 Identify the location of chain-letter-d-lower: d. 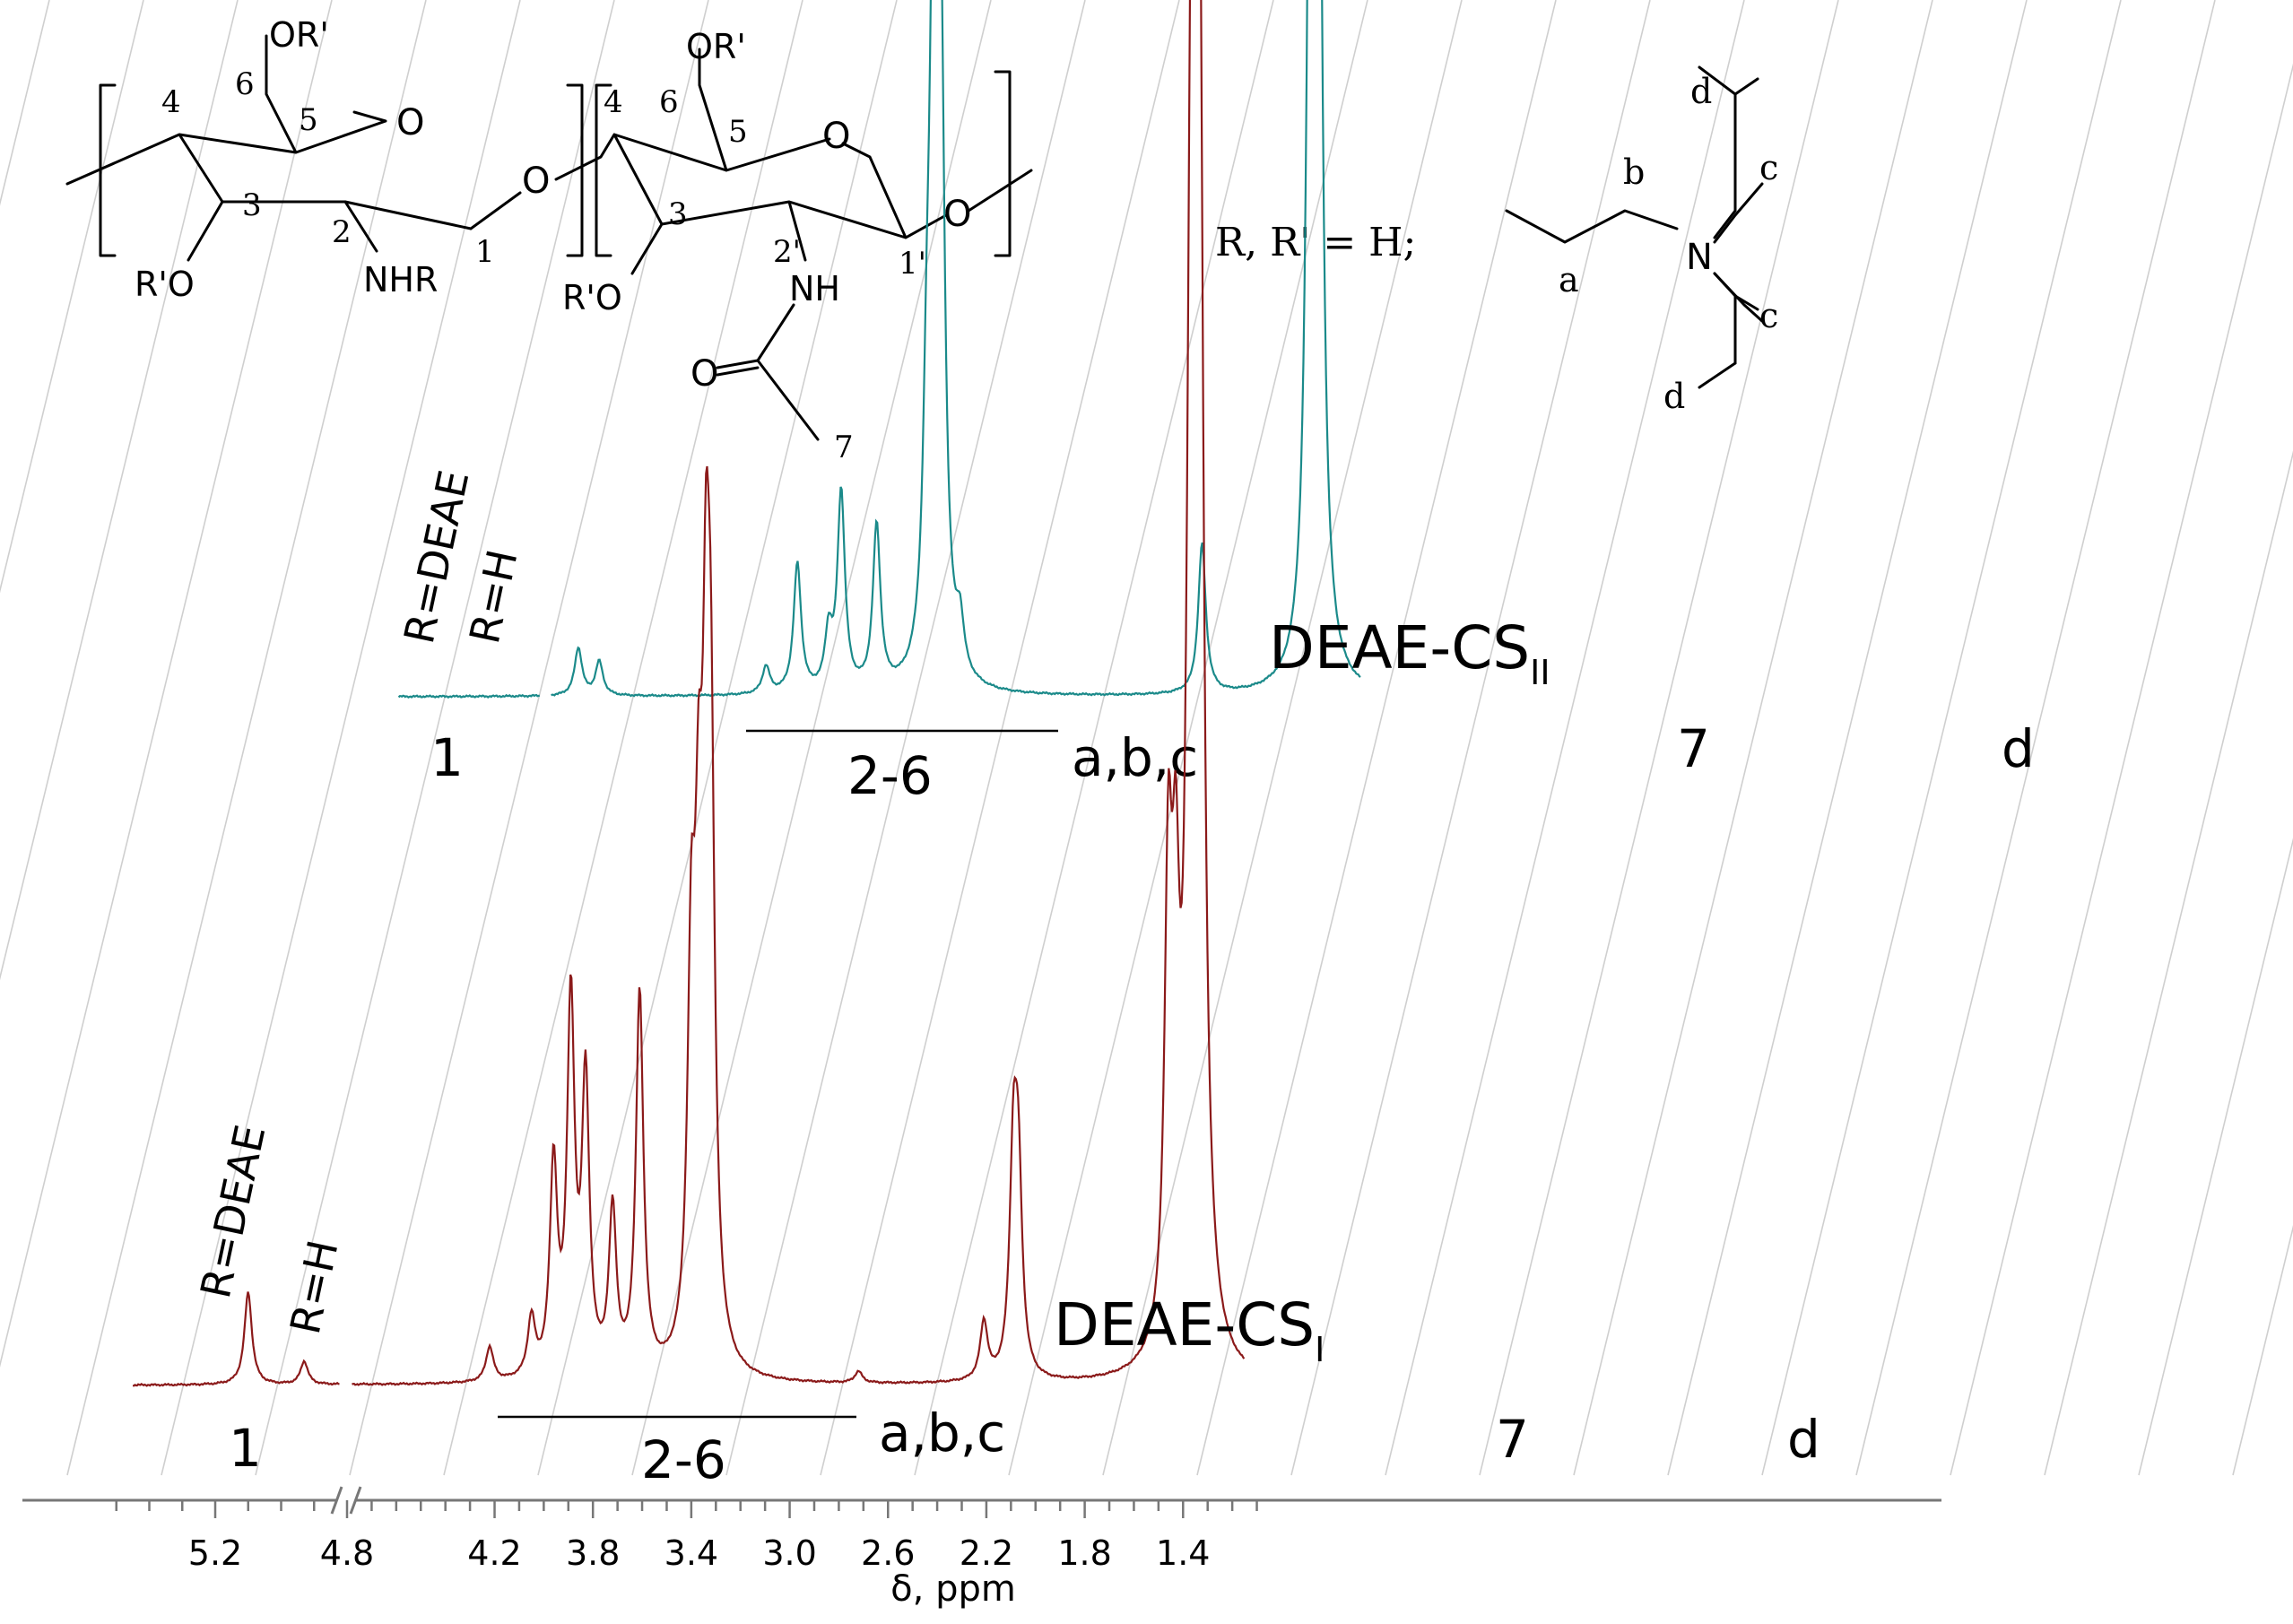
(1674, 396).